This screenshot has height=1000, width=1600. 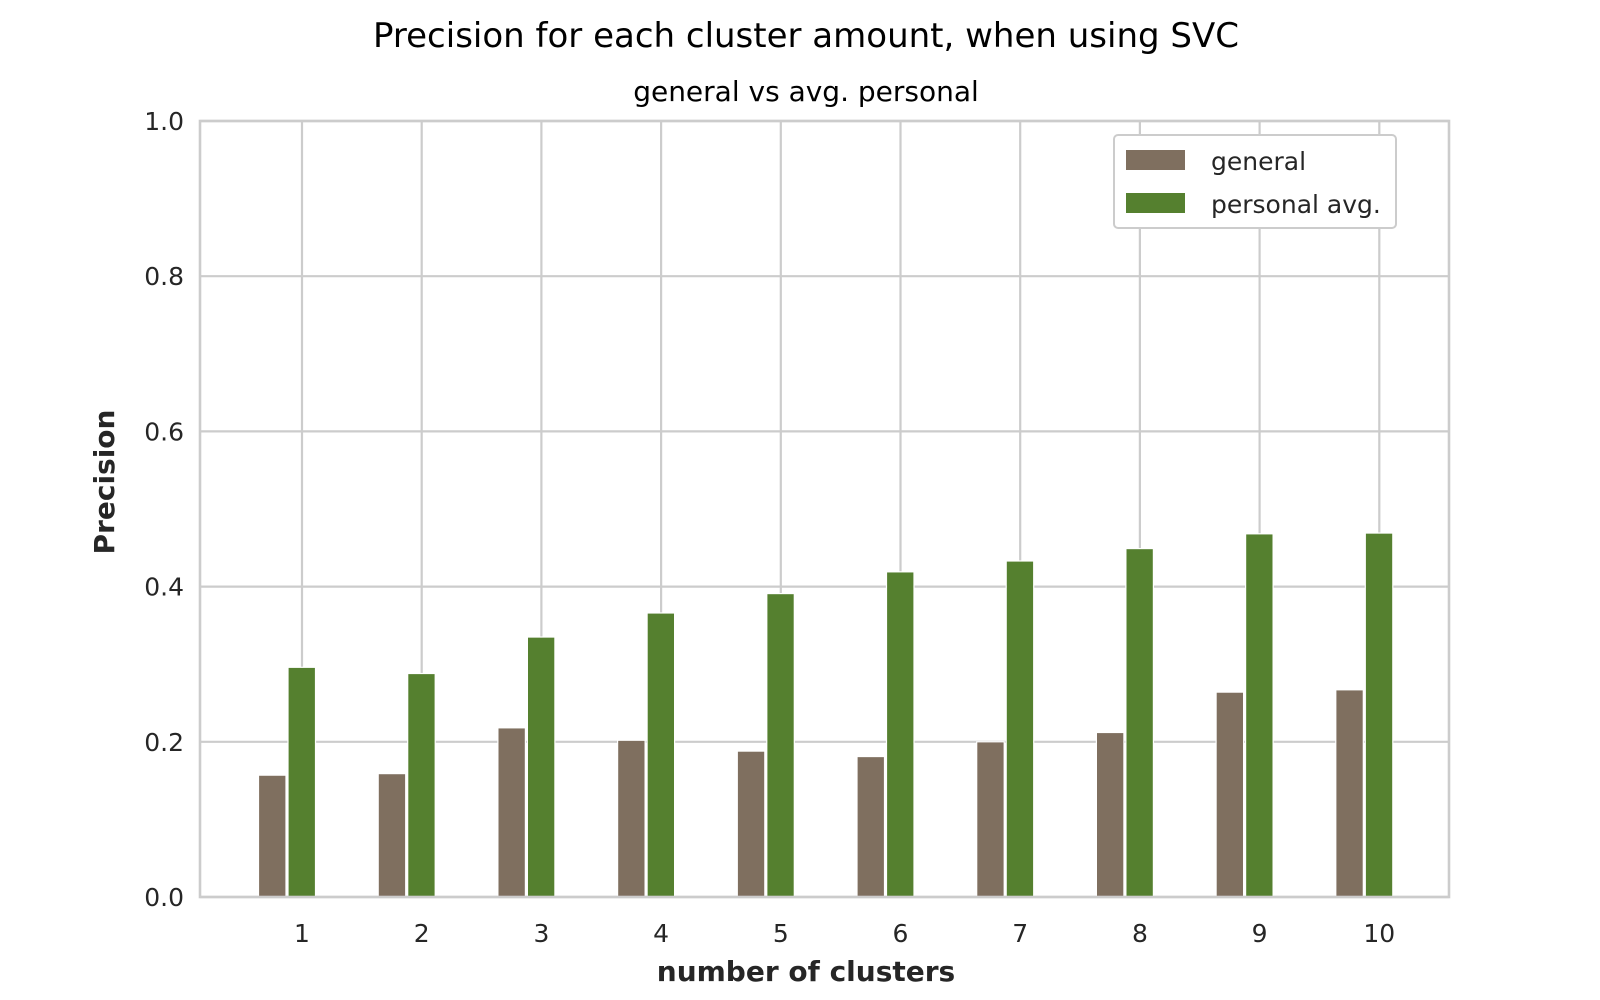 I want to click on y-tick-label: 0.6, so click(x=164, y=431).